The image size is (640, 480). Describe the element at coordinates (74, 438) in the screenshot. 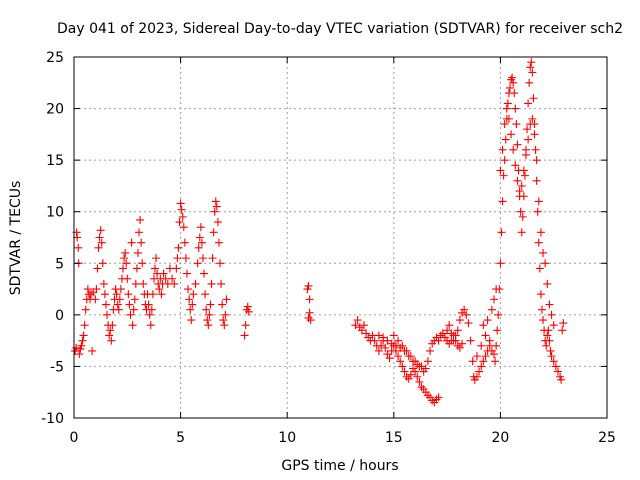

I see `x-tick-label: 0` at that location.